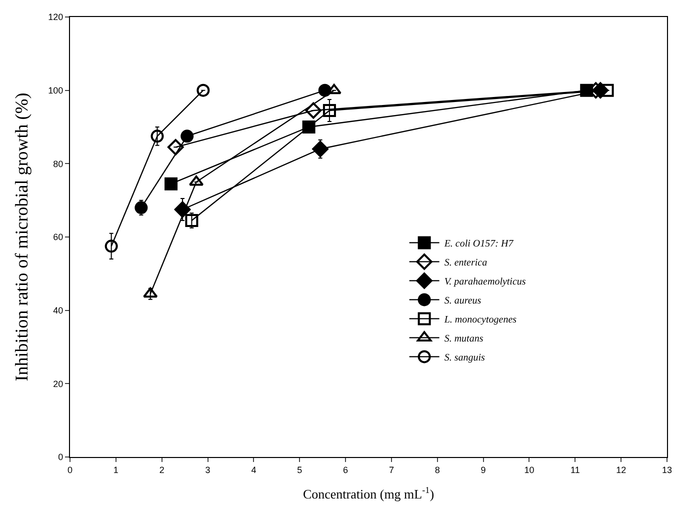 Image resolution: width=684 pixels, height=522 pixels. Describe the element at coordinates (575, 469) in the screenshot. I see `x-tick-label: 11` at that location.